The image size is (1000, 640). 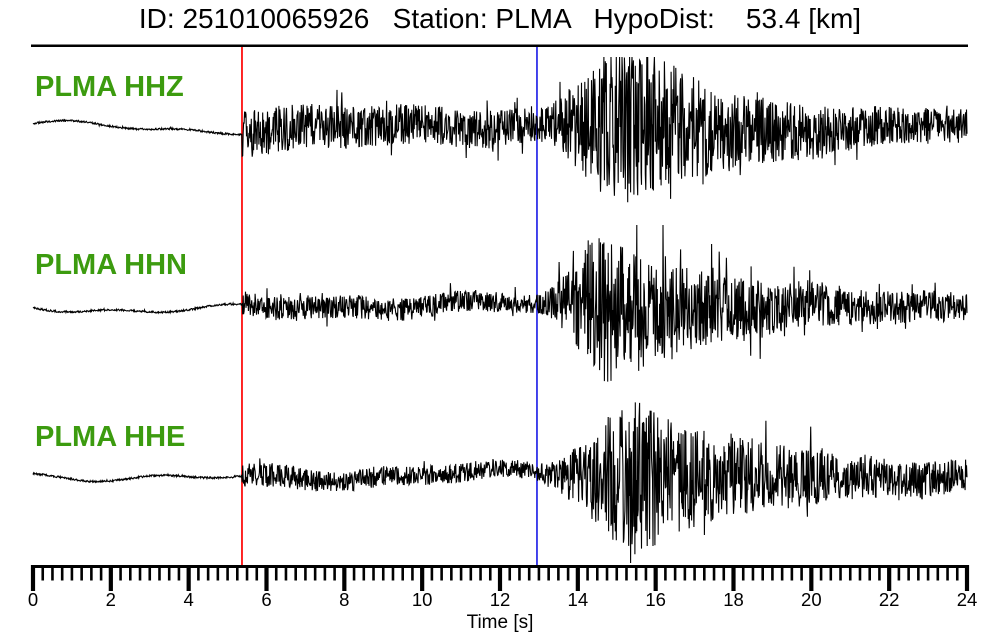 I want to click on trace-label-hhn: PLMA HHN, so click(x=111, y=265).